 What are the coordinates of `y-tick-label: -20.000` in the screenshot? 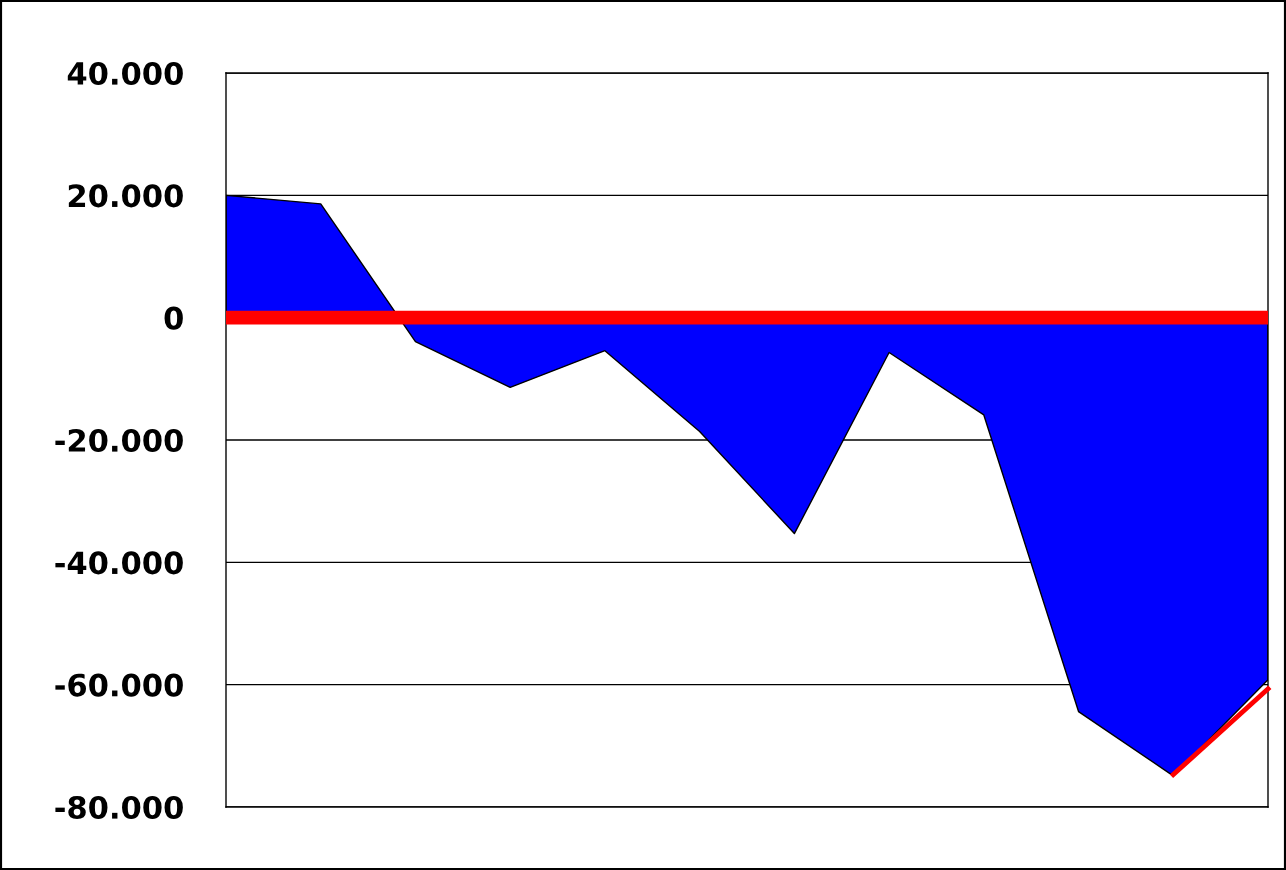 It's located at (119, 440).